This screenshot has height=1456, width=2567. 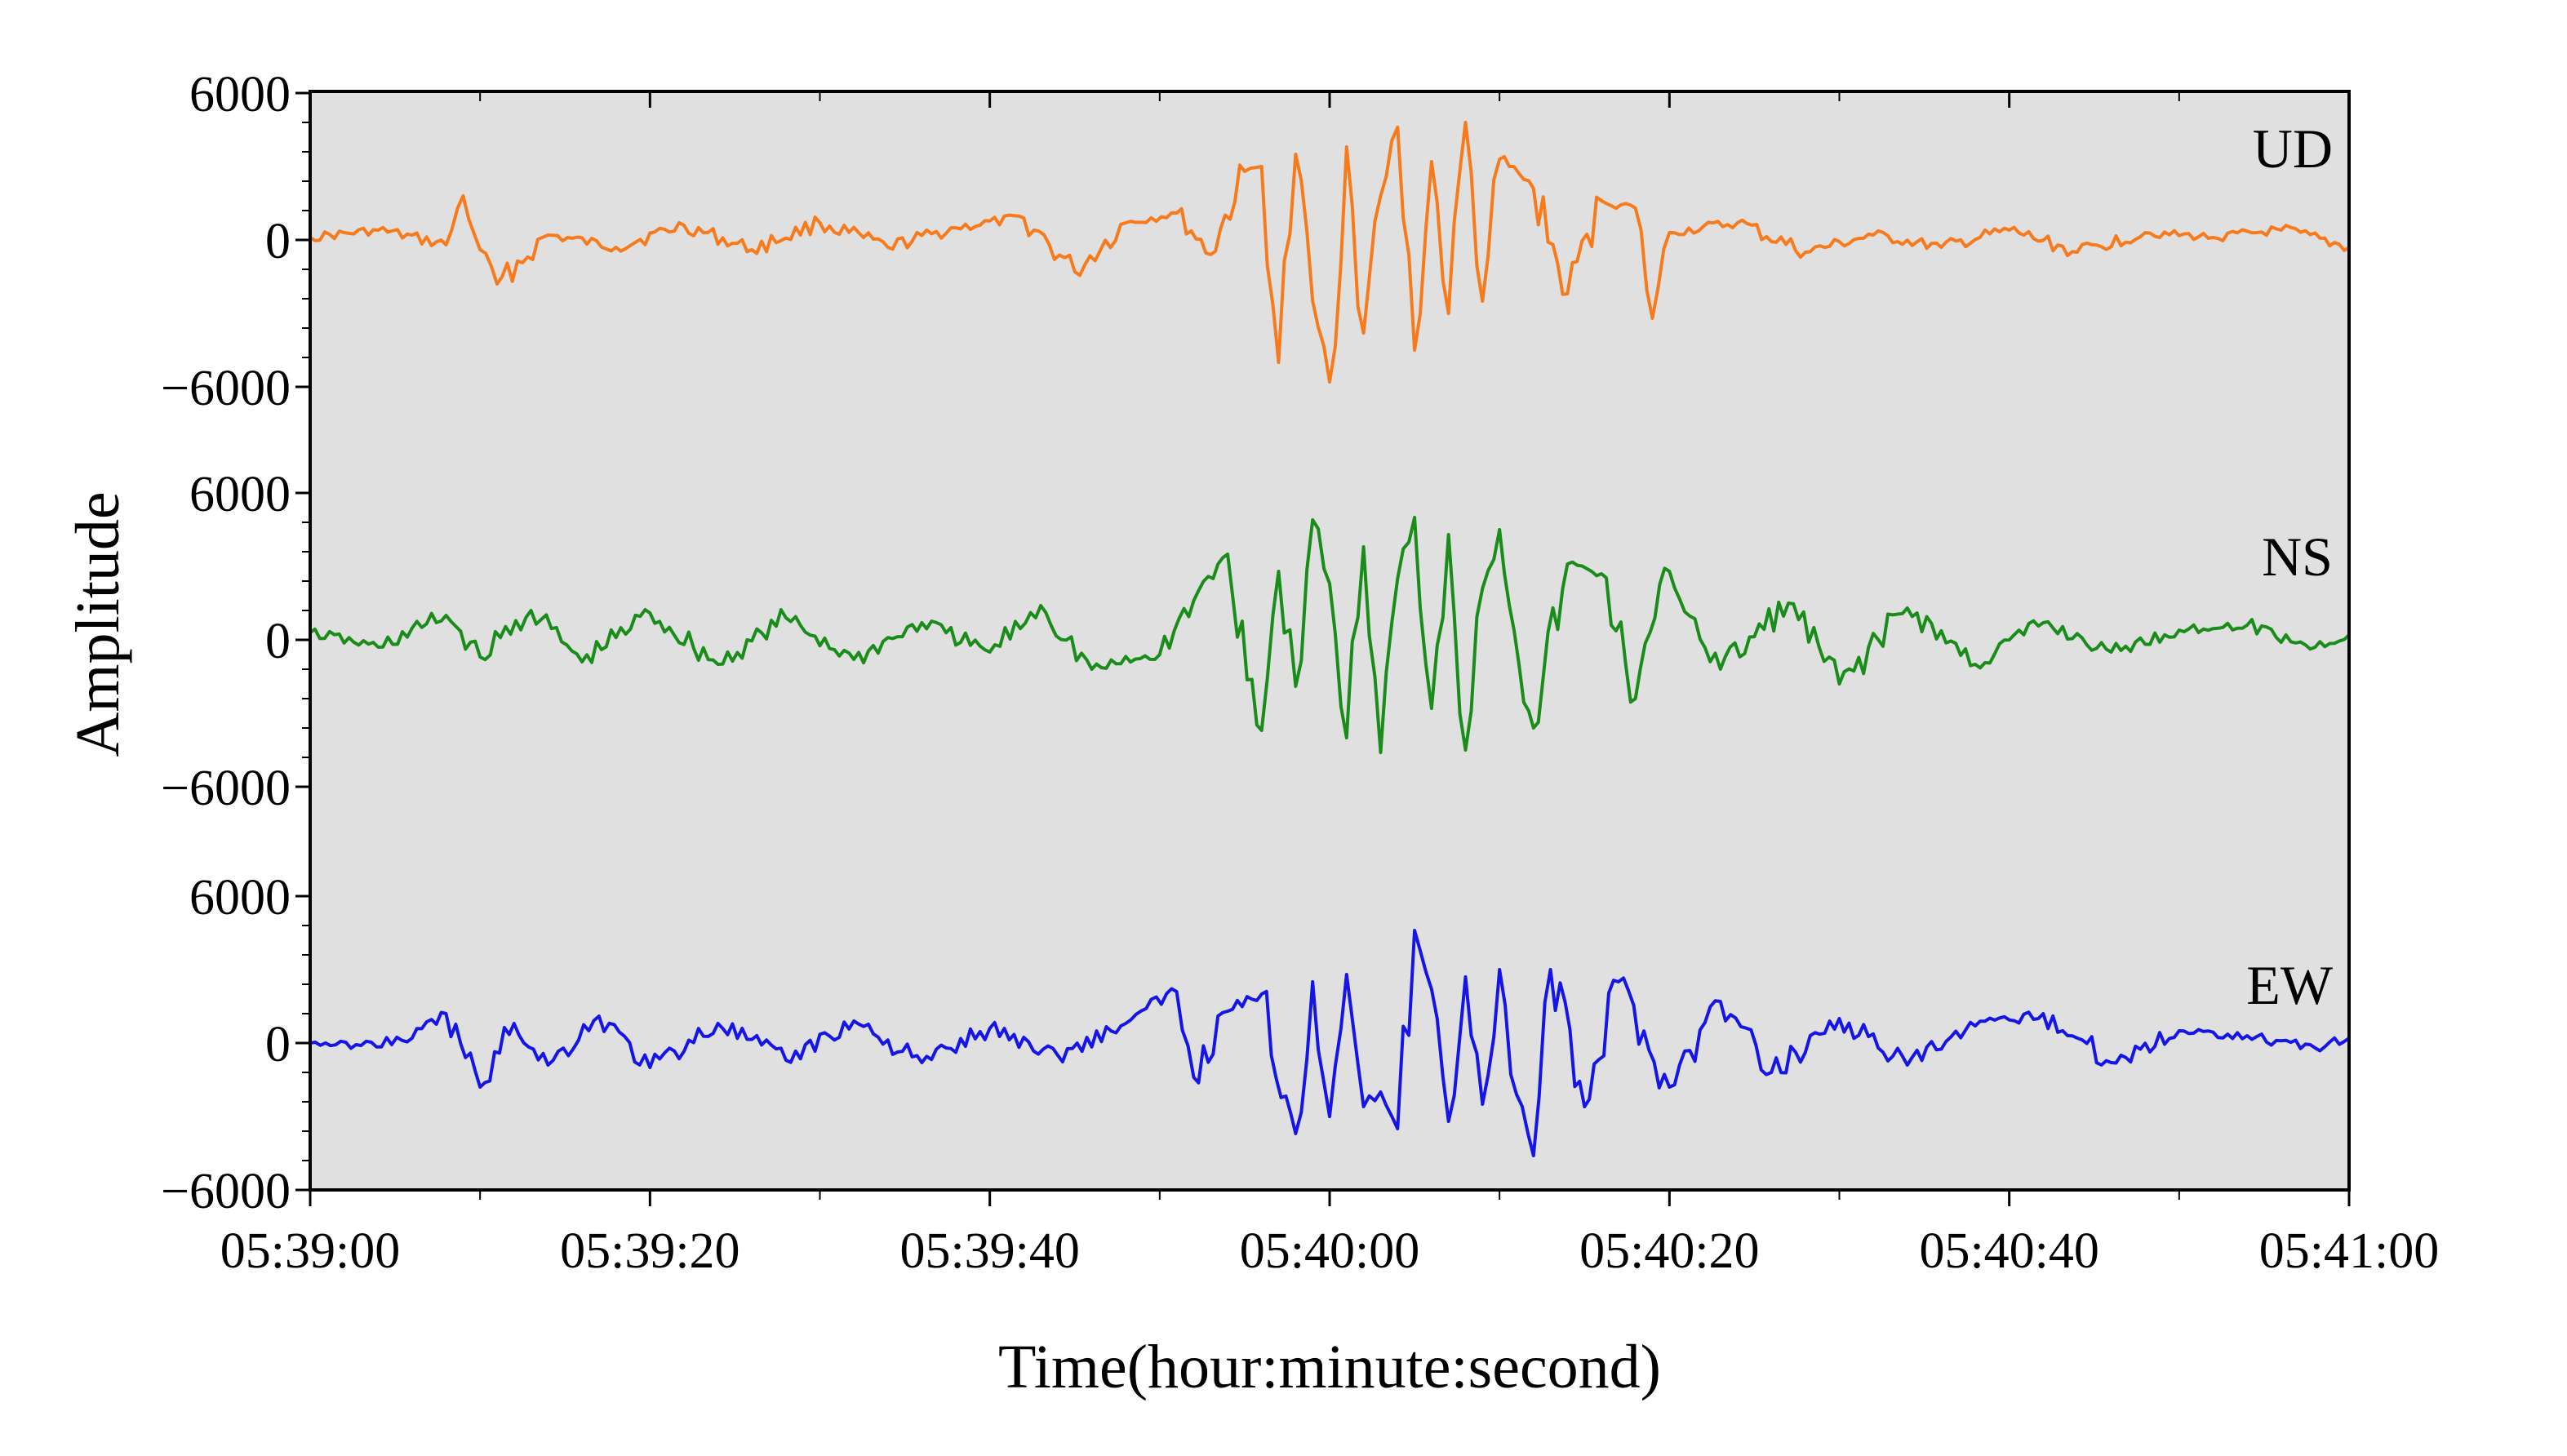 I want to click on component-label-ud: UD, so click(x=2293, y=149).